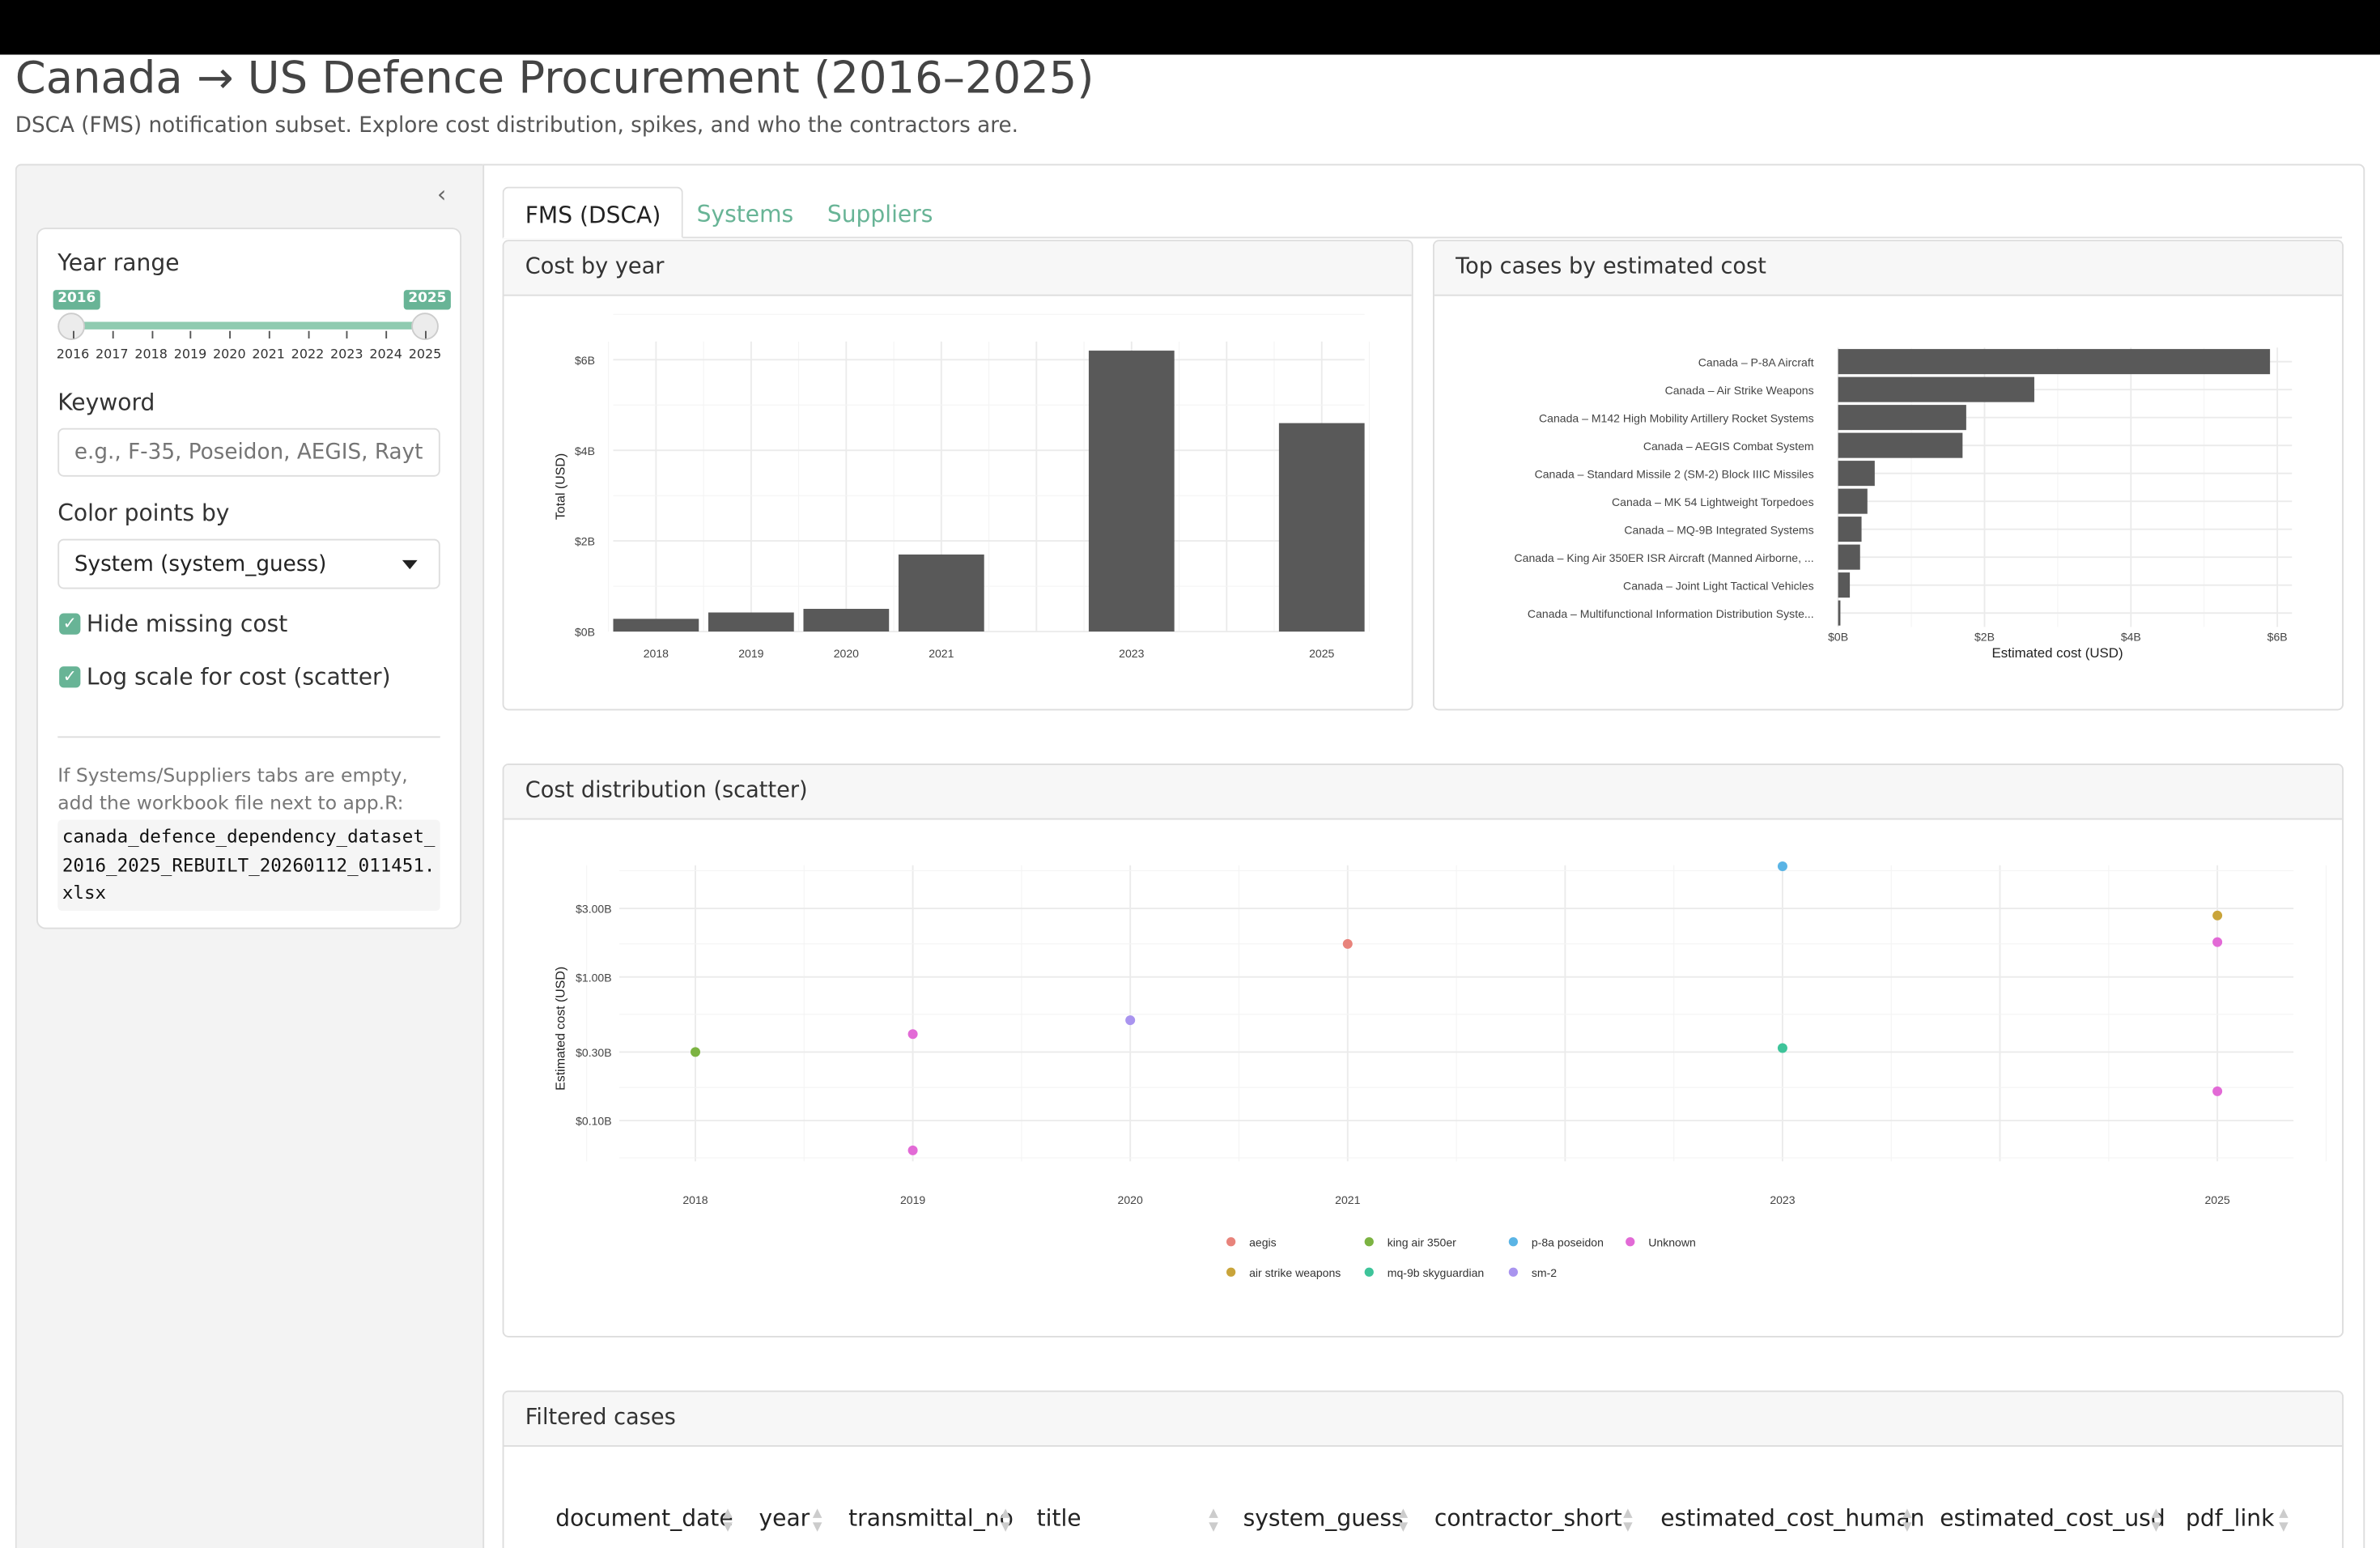 The height and width of the screenshot is (1548, 2380). I want to click on legend-label: aegis, so click(1263, 1242).